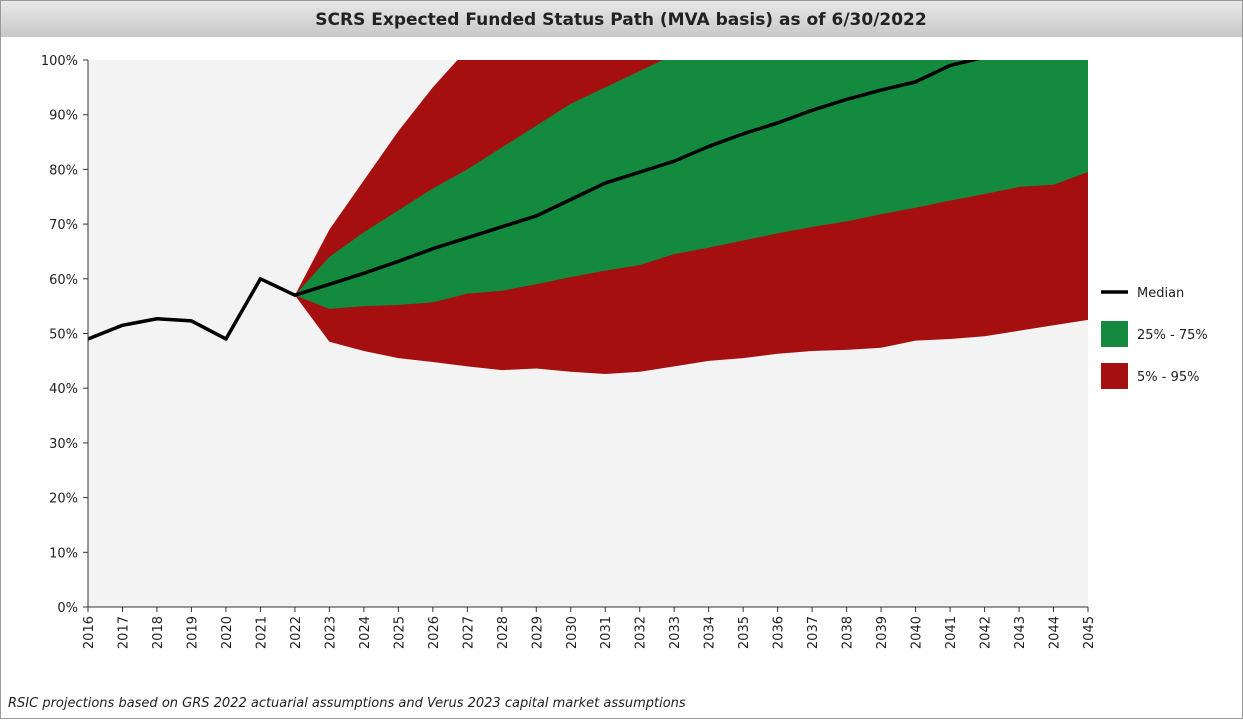 This screenshot has height=723, width=1243. Describe the element at coordinates (67, 608) in the screenshot. I see `y-tick-label: 0%` at that location.